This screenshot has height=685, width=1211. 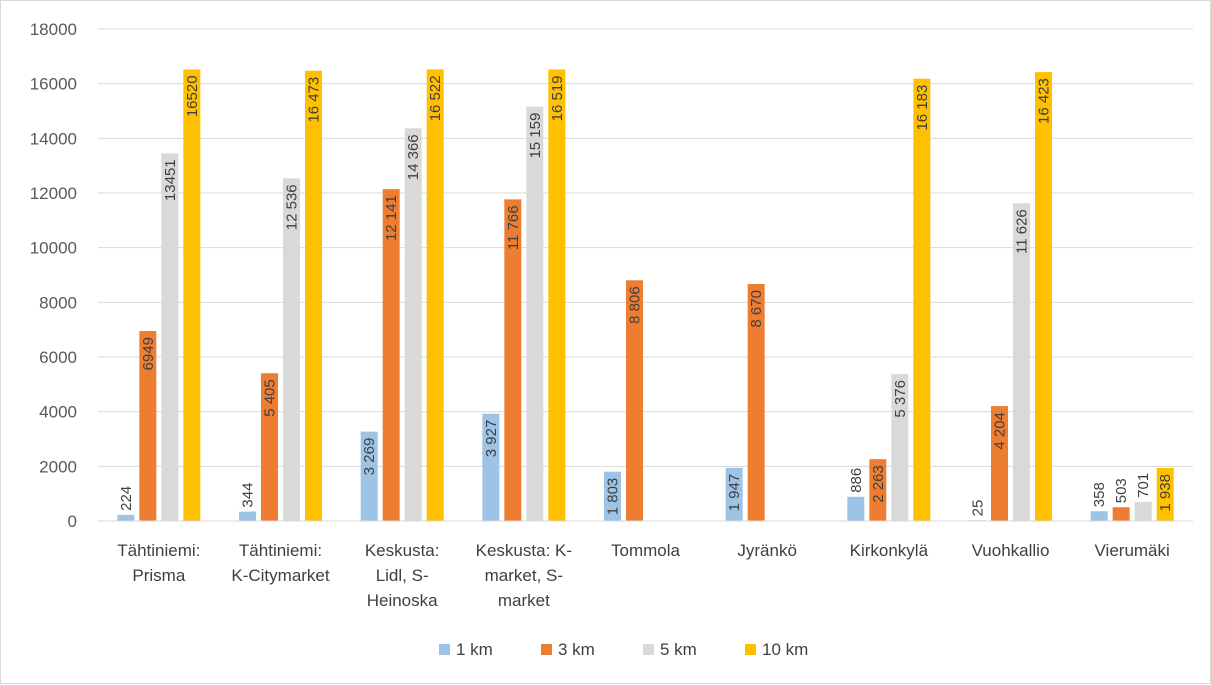 I want to click on data-label: 12 536, so click(x=292, y=207).